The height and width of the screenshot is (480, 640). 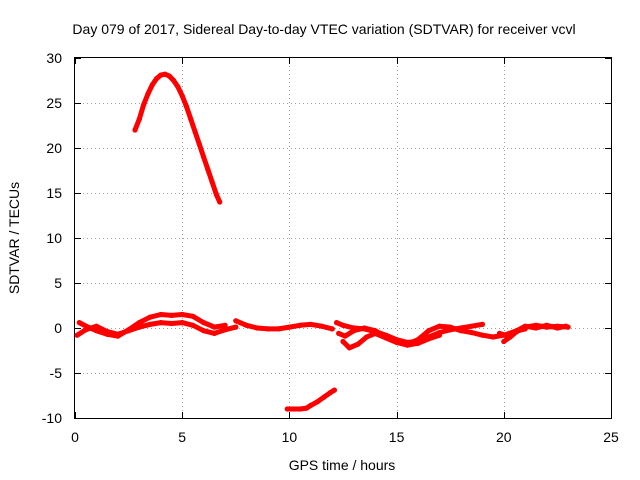 What do you see at coordinates (52, 418) in the screenshot?
I see `y-tick-label: -10` at bounding box center [52, 418].